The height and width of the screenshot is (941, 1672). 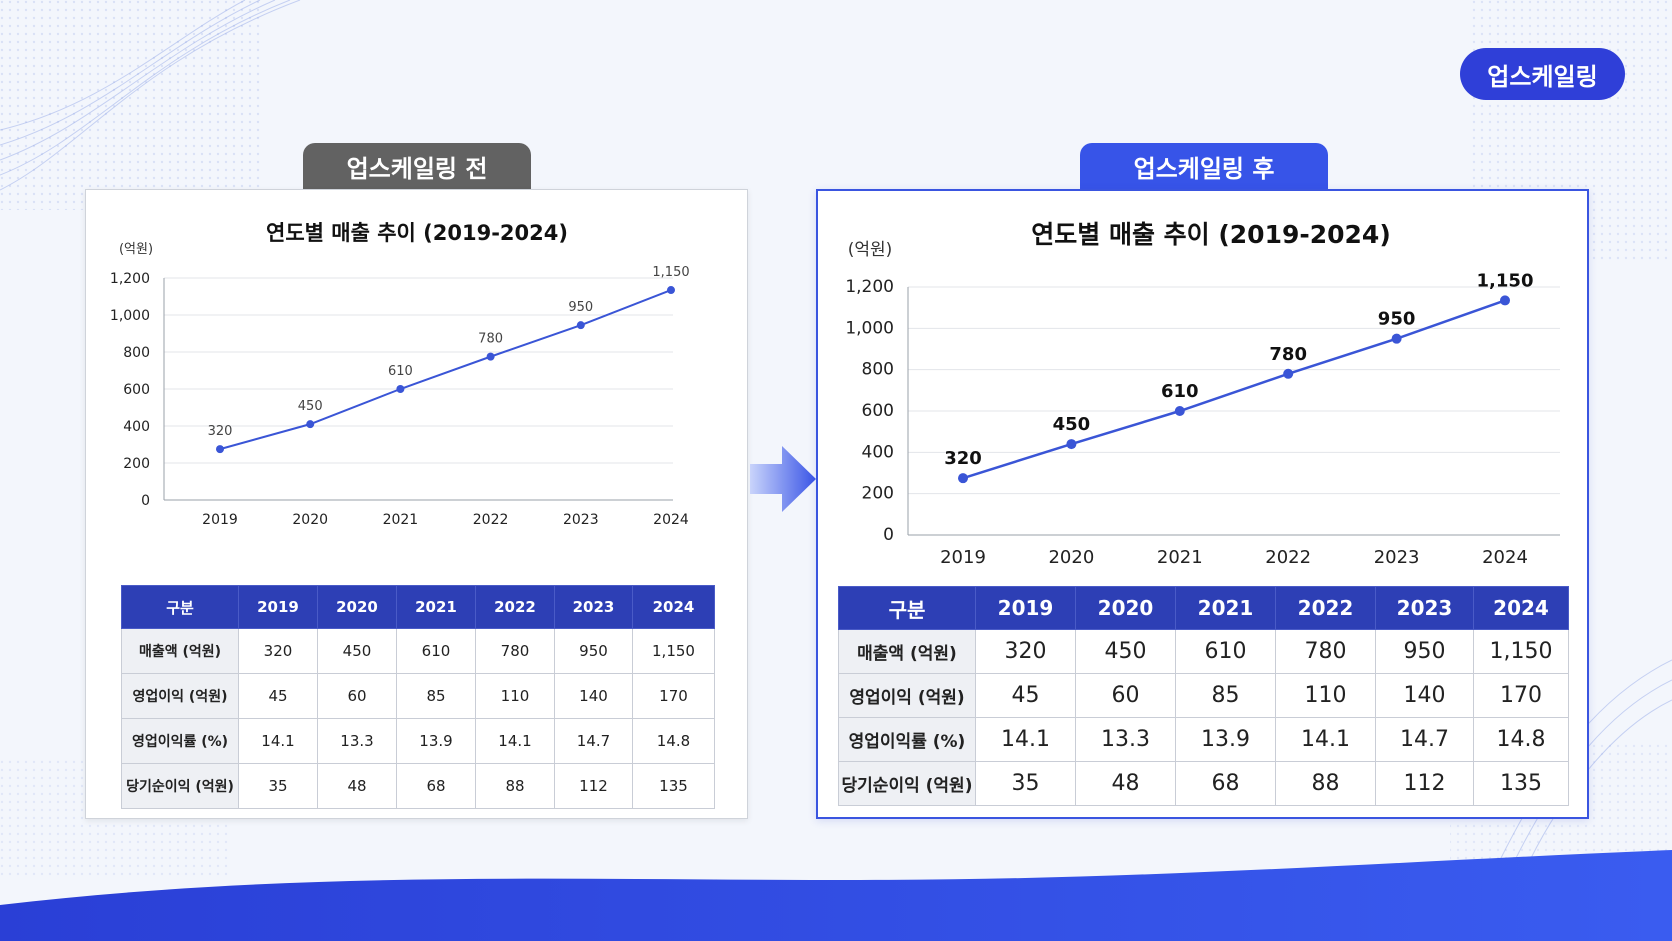 I want to click on table-cell: 85, so click(x=436, y=696).